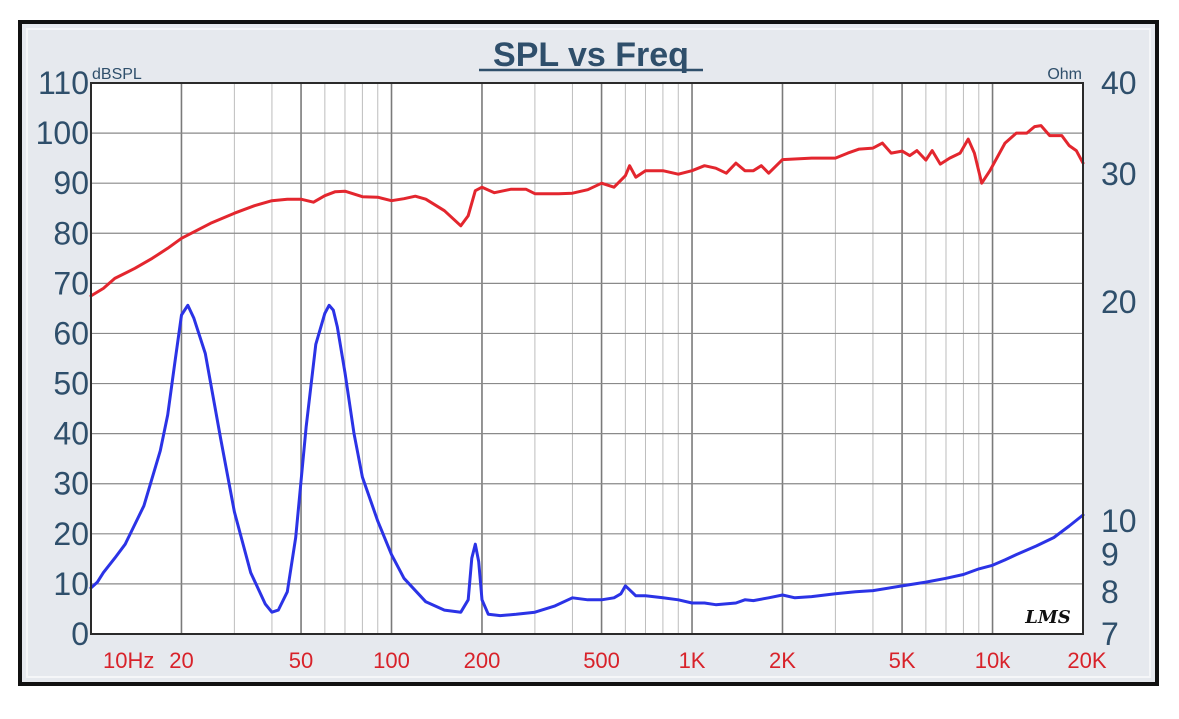 This screenshot has width=1179, height=719. Describe the element at coordinates (301, 660) in the screenshot. I see `x-tick-label: 50` at that location.